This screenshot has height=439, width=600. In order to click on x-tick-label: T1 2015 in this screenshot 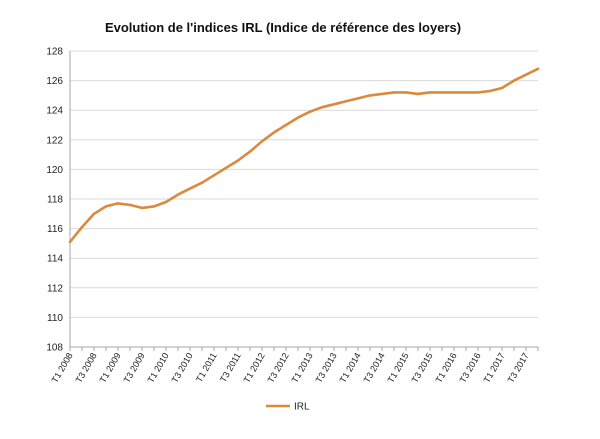, I will do `click(398, 368)`.